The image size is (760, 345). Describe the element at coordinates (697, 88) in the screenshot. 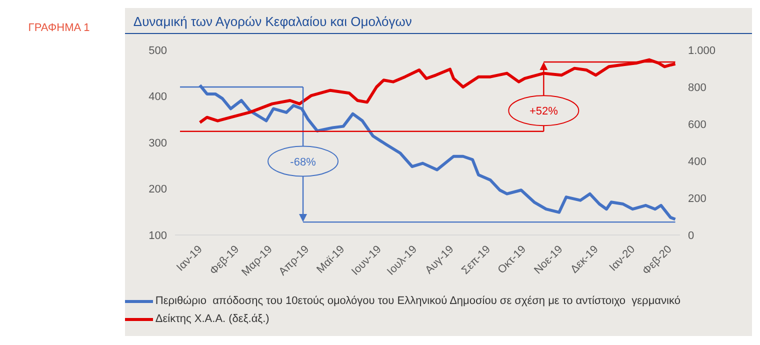

I see `y2-tick-label: 800` at that location.